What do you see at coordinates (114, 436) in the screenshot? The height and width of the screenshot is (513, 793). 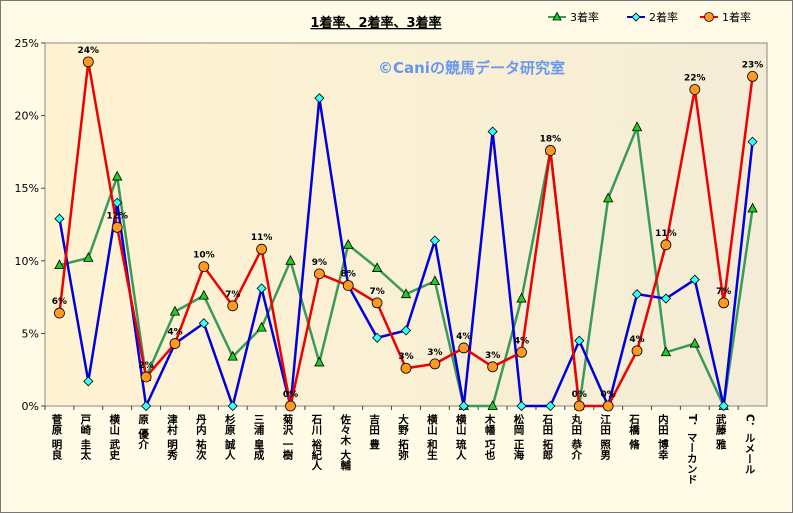 I see `x-tick-label: 横山 武史` at bounding box center [114, 436].